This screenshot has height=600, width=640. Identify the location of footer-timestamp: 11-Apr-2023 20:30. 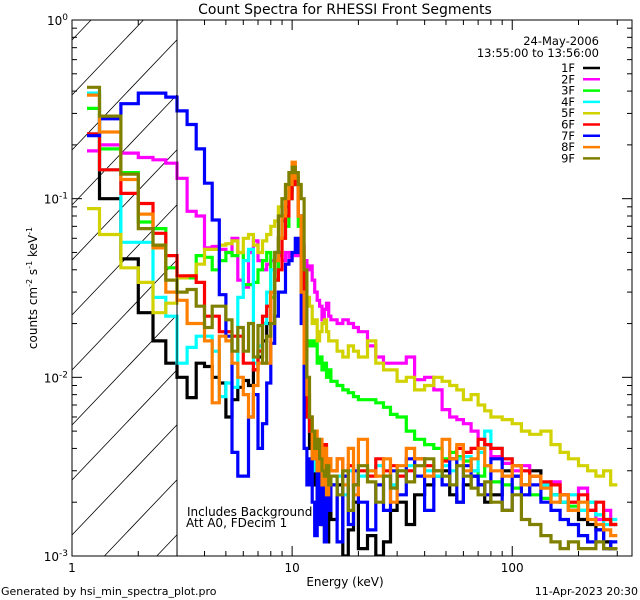
(586, 591).